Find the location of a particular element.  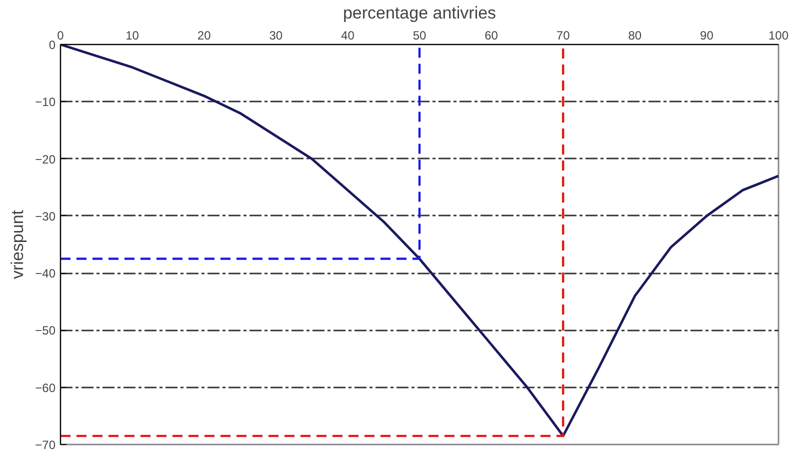

x-tick-label: 0 is located at coordinates (60, 35).